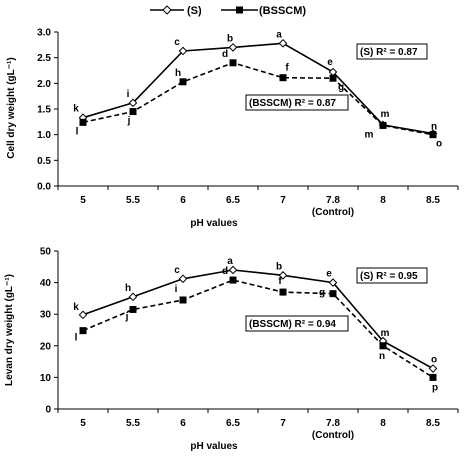  I want to click on levan-x-tick-label: 7.8, so click(333, 423).